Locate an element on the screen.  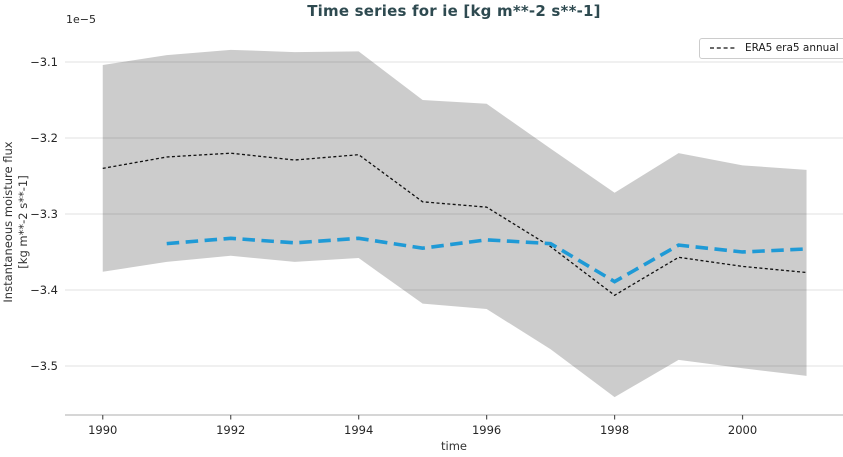
y-tick-label: −3.3 is located at coordinates (44, 214).